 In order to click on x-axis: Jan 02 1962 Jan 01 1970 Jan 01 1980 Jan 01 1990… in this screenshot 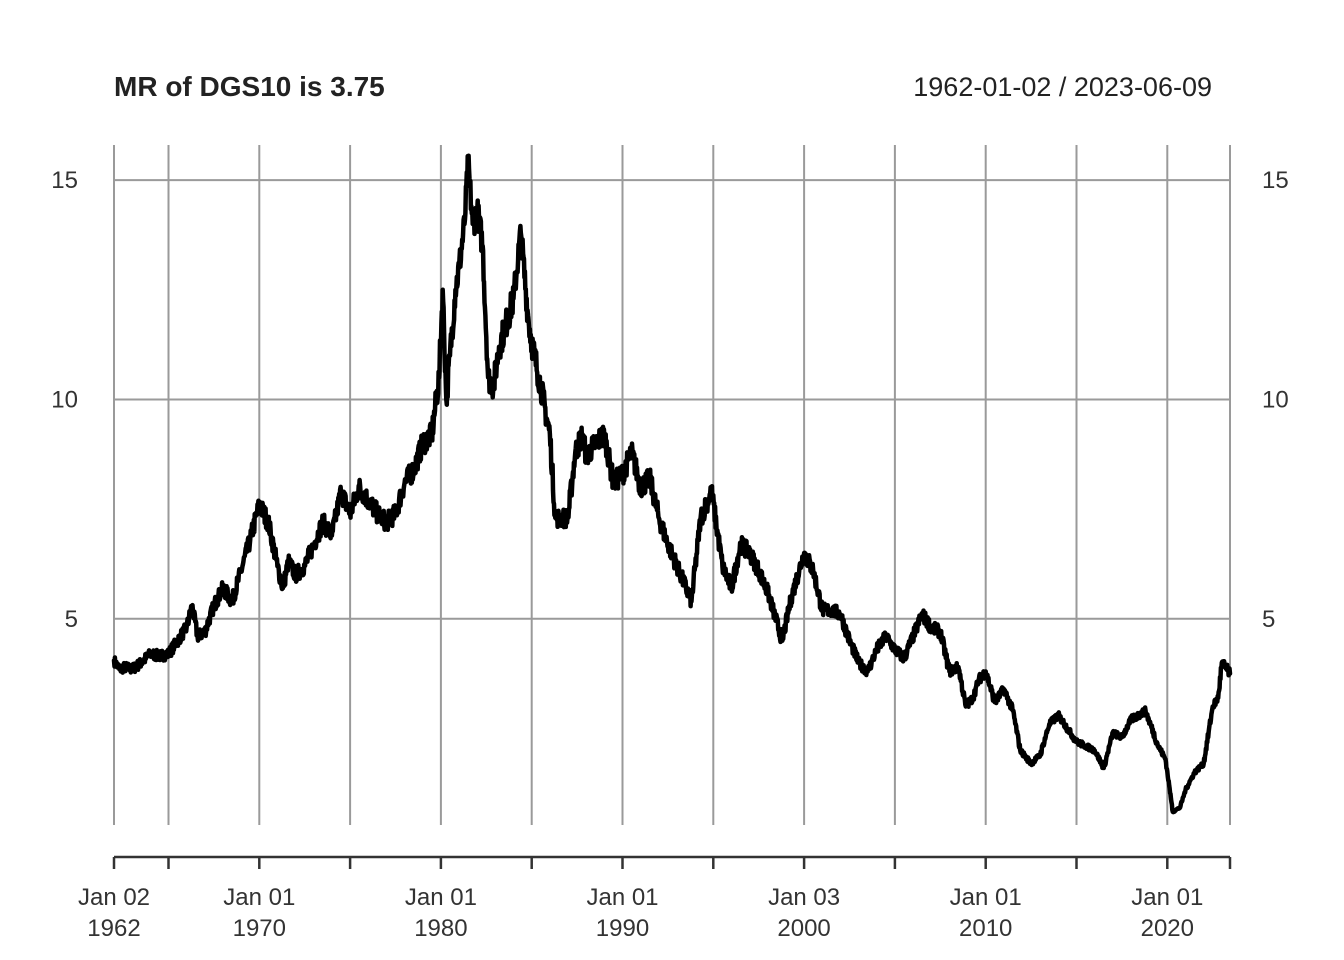, I will do `click(655, 898)`.